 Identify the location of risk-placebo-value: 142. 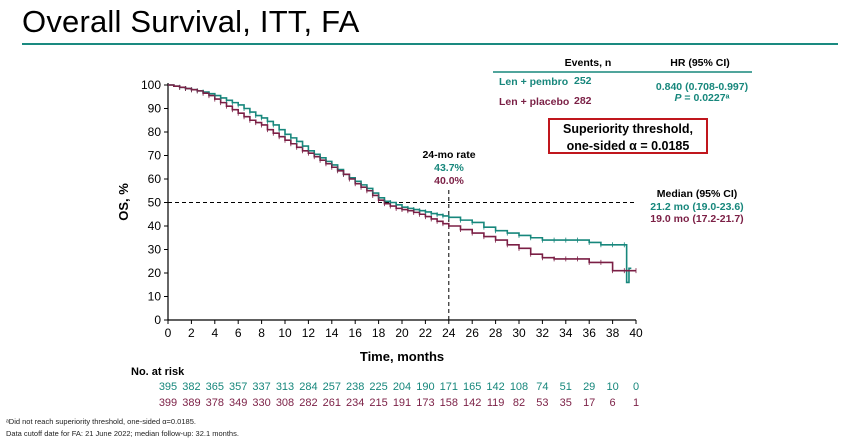
(472, 403).